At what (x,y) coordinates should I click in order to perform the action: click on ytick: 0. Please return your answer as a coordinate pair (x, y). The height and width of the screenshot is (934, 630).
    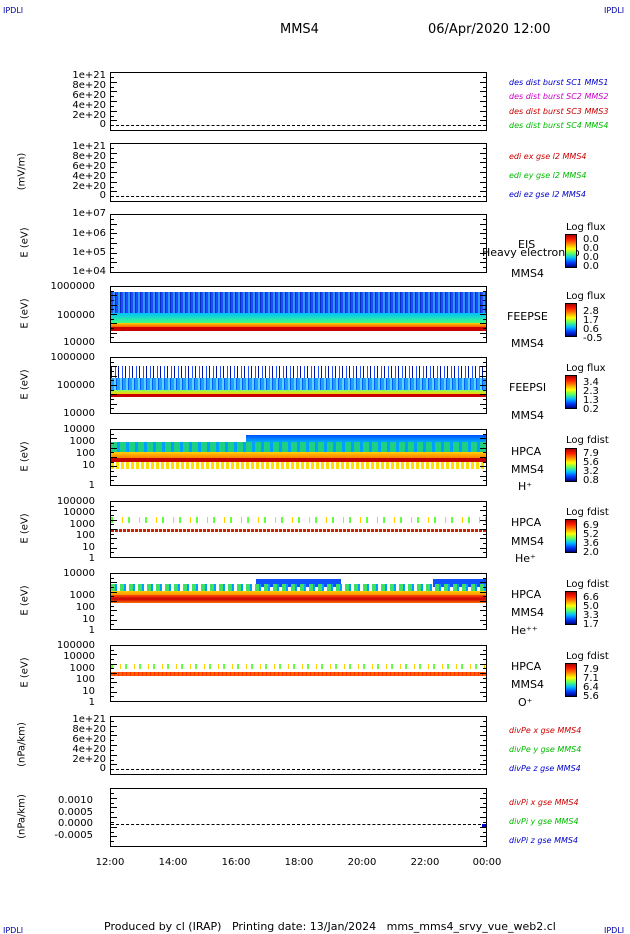
    Looking at the image, I should click on (102, 195).